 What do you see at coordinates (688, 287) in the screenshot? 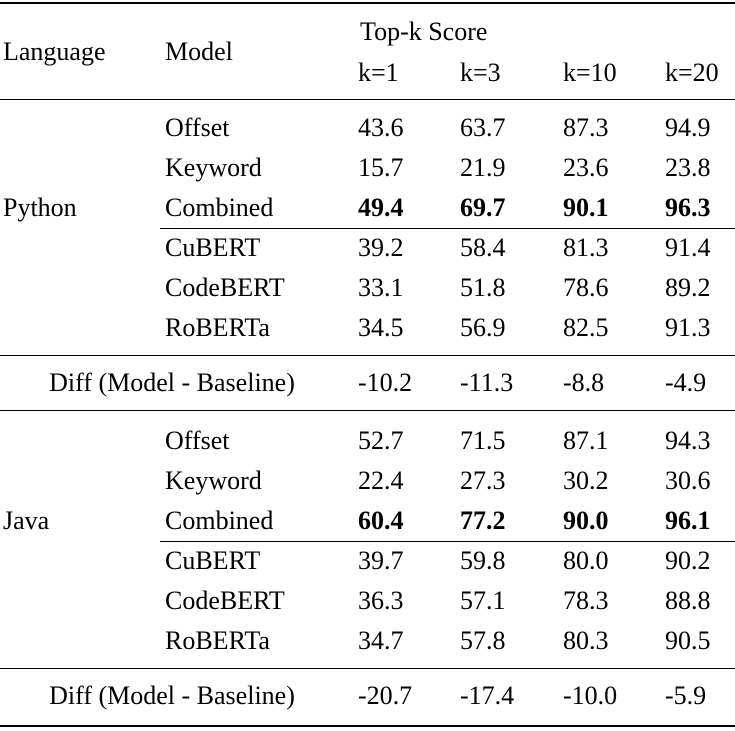
I see `score: 89.2` at bounding box center [688, 287].